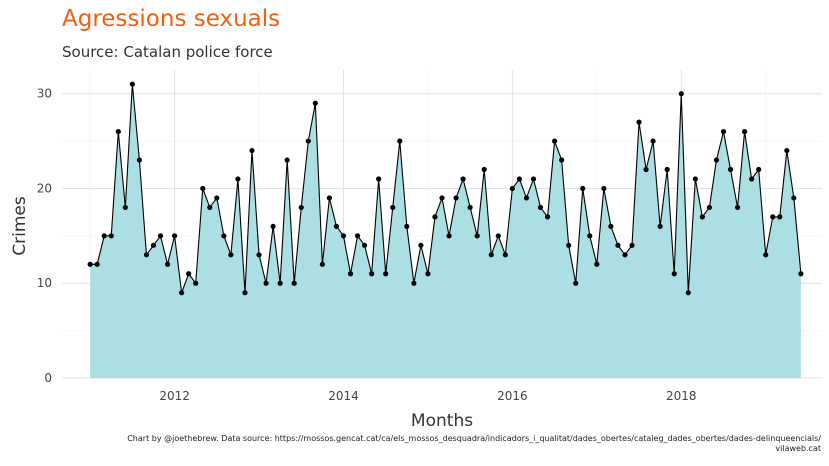 Image resolution: width=829 pixels, height=466 pixels. I want to click on x-tick-label: 2012, so click(174, 396).